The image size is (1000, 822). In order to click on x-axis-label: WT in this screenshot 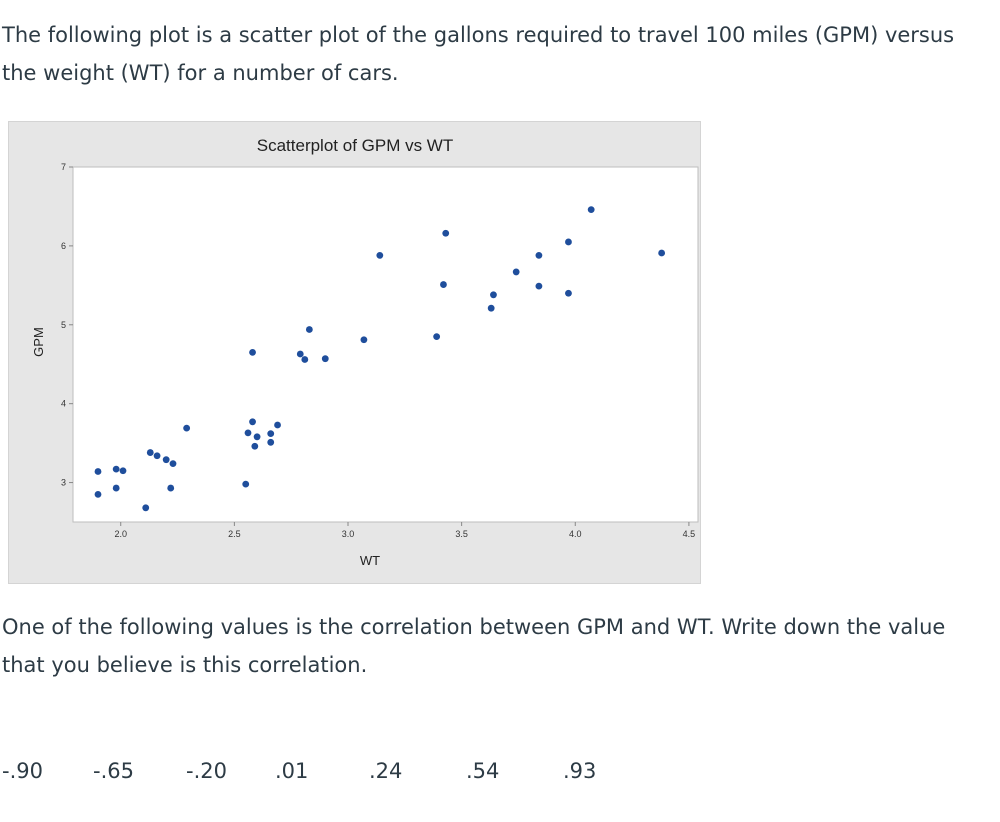, I will do `click(370, 560)`.